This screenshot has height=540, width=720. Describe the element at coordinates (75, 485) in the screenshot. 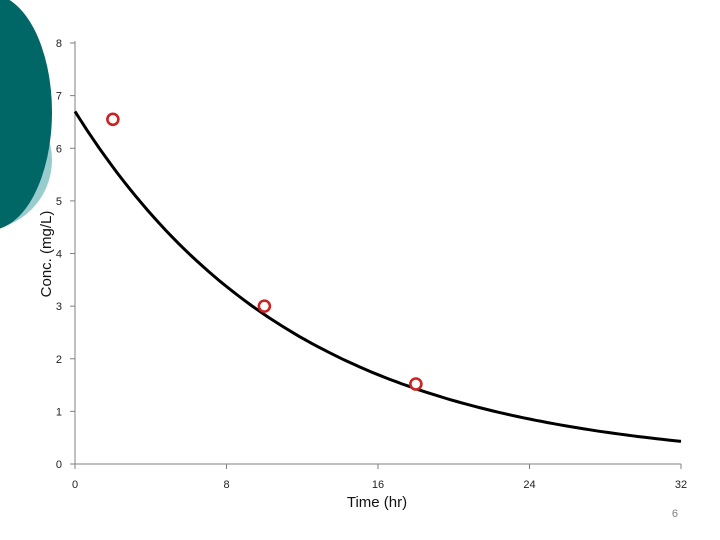

I see `x-tick-label: 0` at that location.